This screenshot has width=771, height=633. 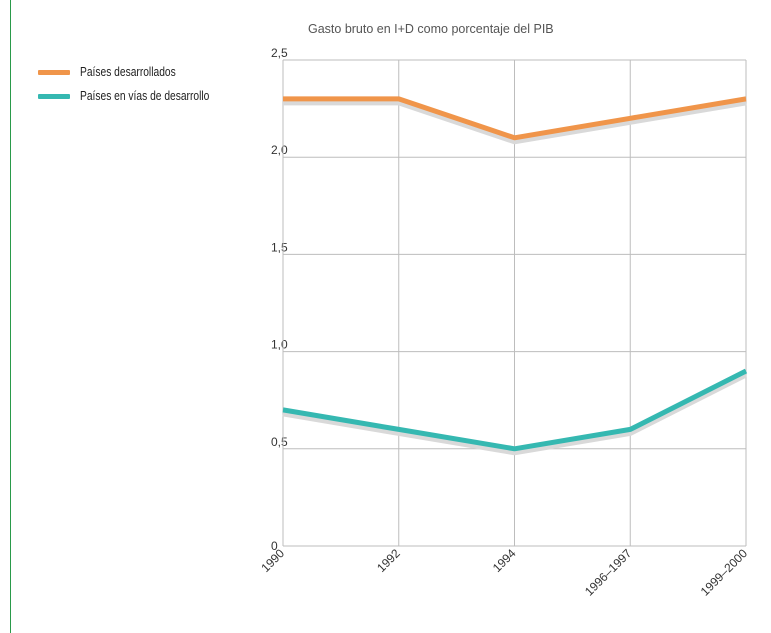 What do you see at coordinates (724, 572) in the screenshot?
I see `x-tick-label: 1999–2000` at bounding box center [724, 572].